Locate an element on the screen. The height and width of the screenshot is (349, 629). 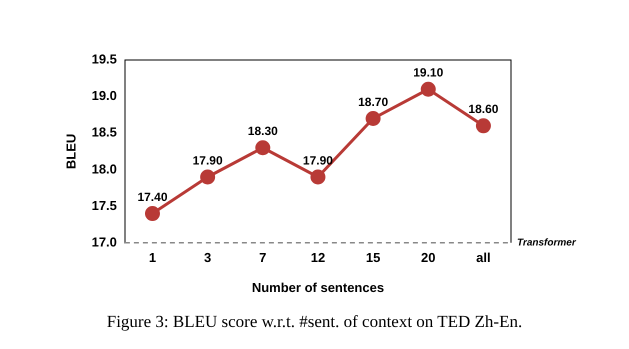
y-tick-label: 18.5 is located at coordinates (104, 132).